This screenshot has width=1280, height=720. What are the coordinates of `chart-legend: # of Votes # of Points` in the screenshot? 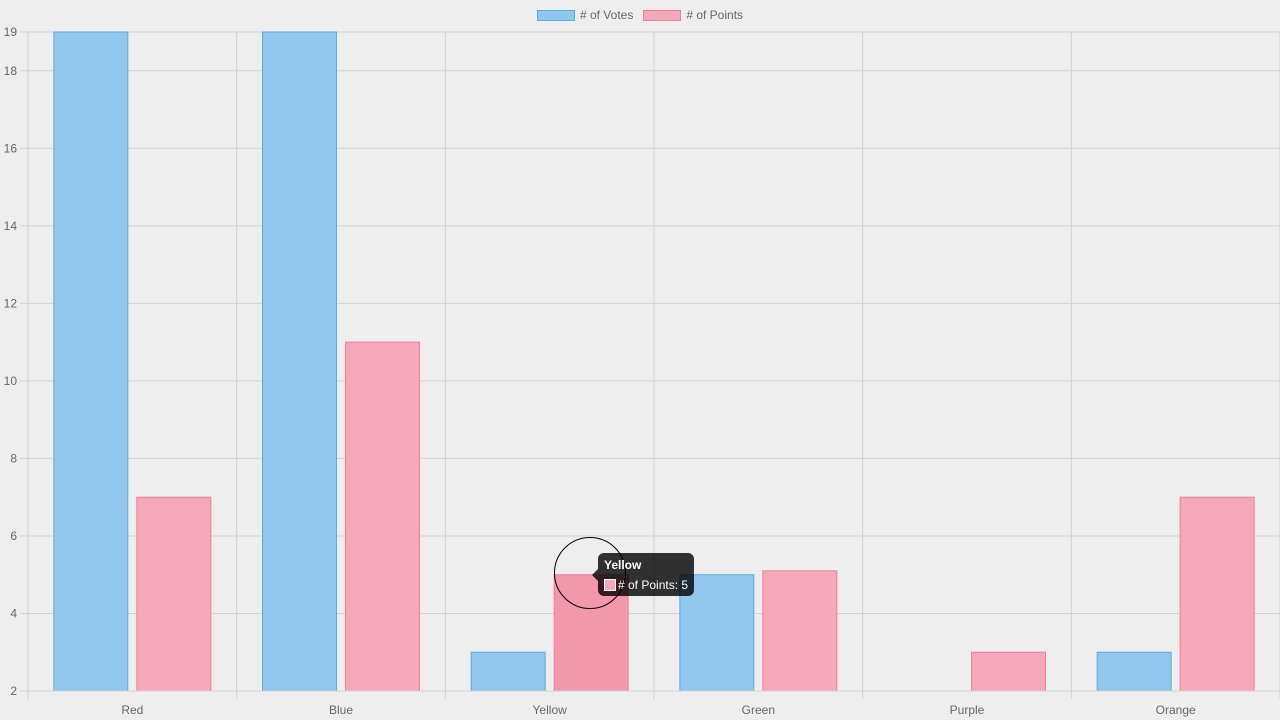 It's located at (640, 15).